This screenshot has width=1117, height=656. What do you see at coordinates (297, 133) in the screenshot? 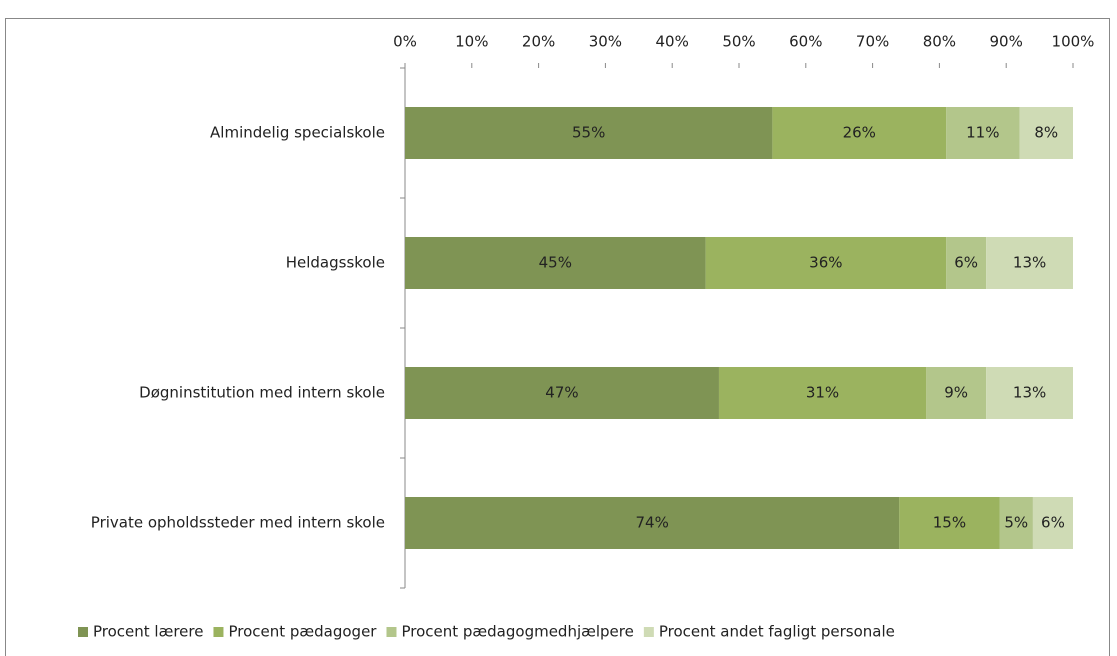
I see `y-tick-label: Almindelig specialskole` at bounding box center [297, 133].